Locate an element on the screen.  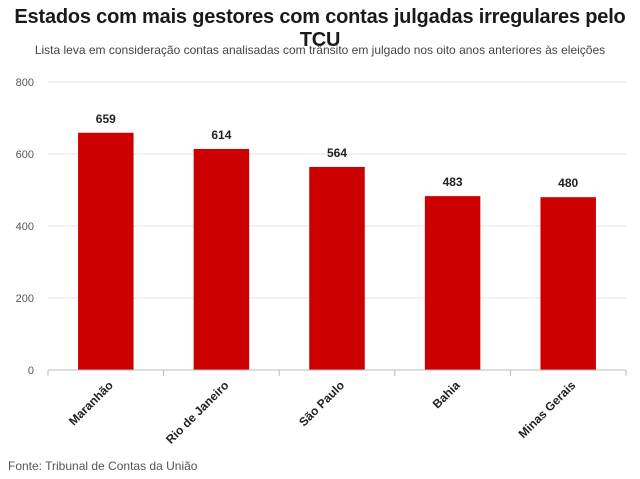
y-tick-label: 400 is located at coordinates (25, 227).